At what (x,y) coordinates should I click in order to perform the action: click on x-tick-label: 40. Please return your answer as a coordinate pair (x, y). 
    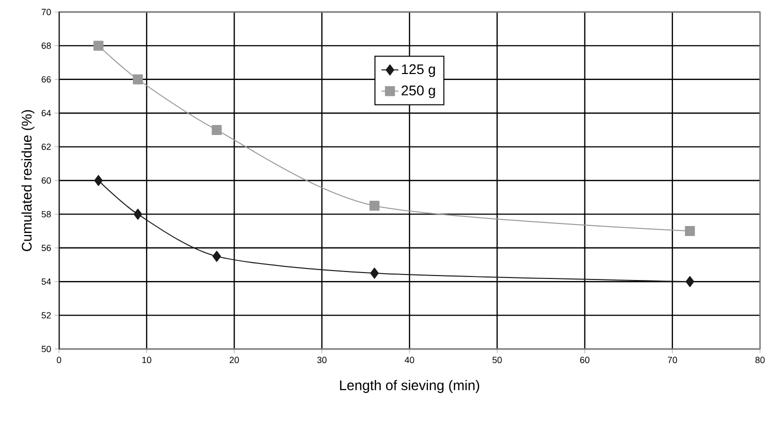
    Looking at the image, I should click on (409, 360).